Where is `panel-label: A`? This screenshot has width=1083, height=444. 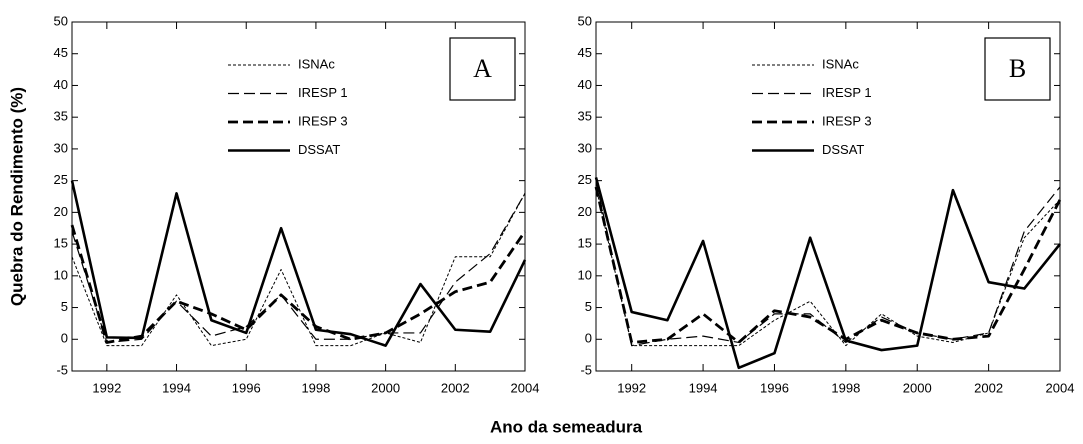
panel-label: A is located at coordinates (482, 68).